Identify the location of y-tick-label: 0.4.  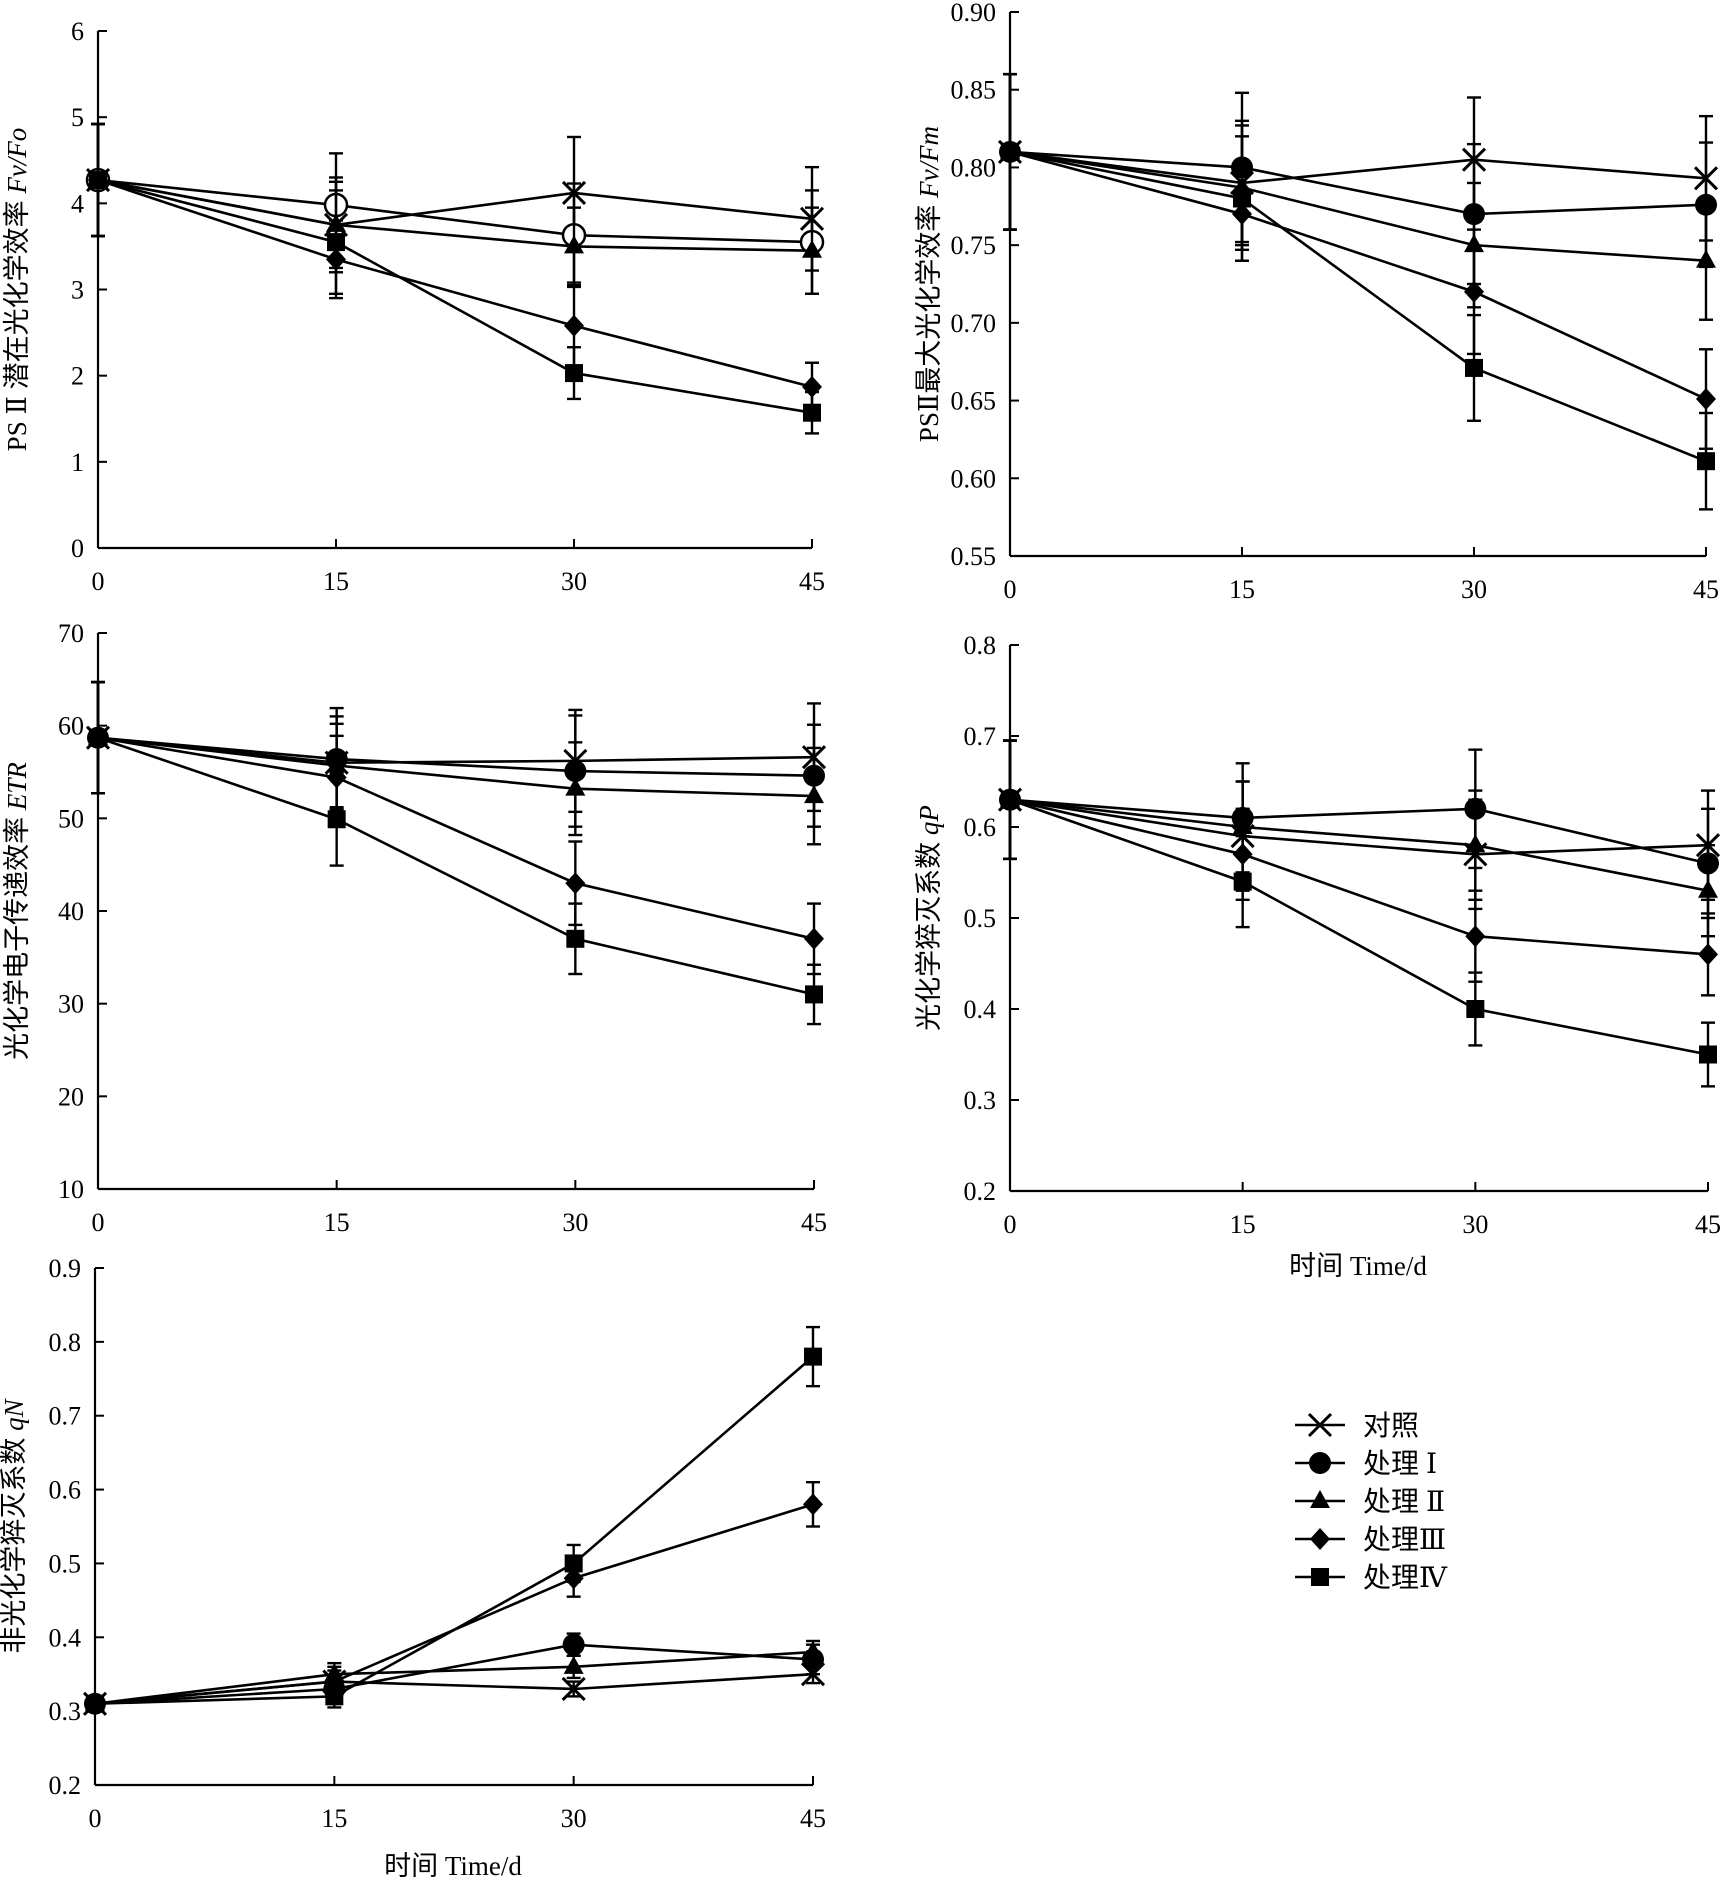
(65, 1637).